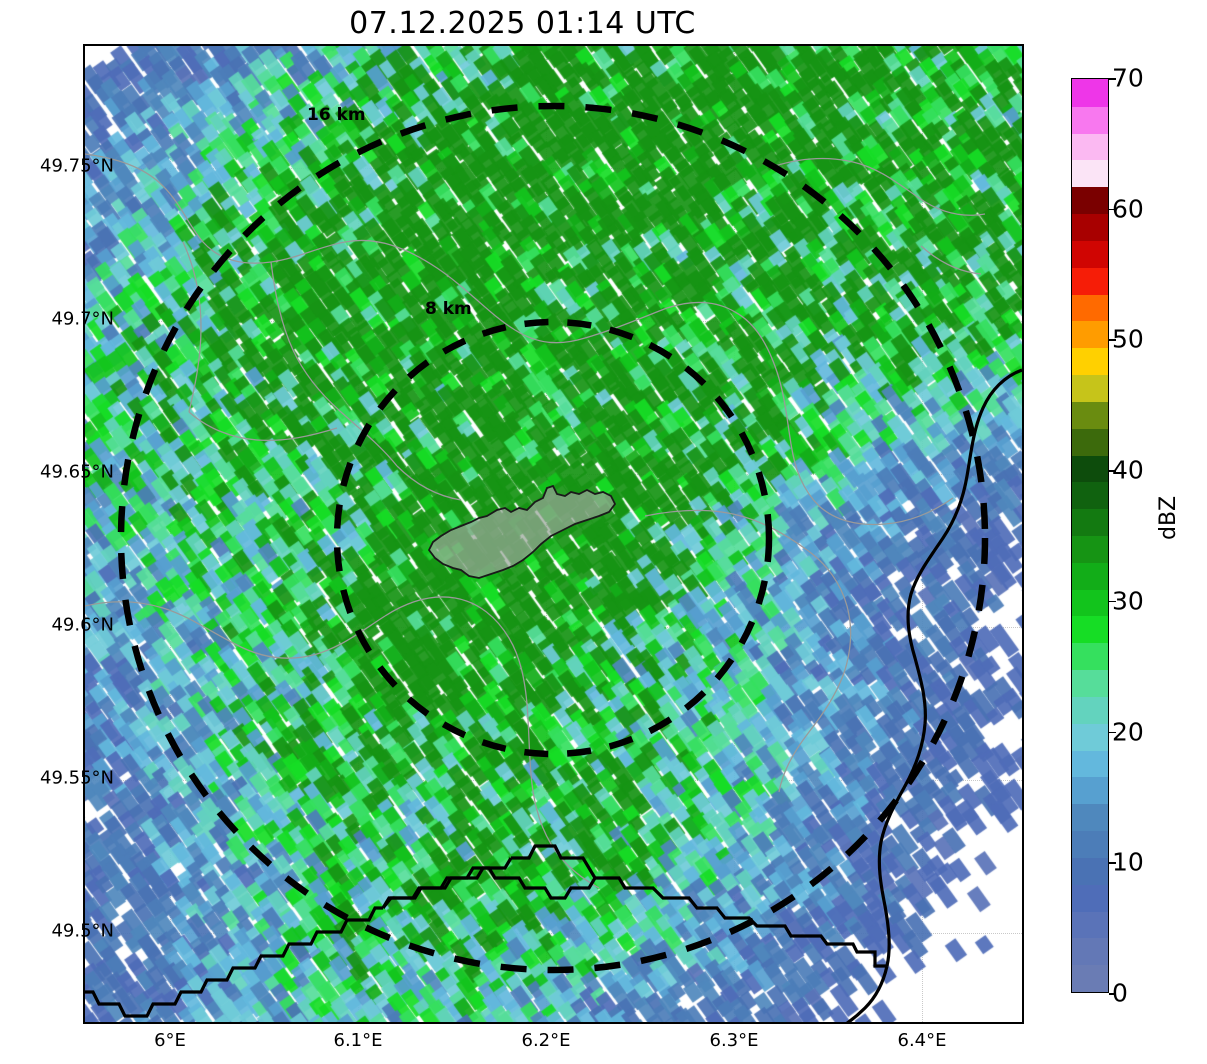 The height and width of the screenshot is (1064, 1207). I want to click on ytick-label: 49.65°N, so click(77, 472).